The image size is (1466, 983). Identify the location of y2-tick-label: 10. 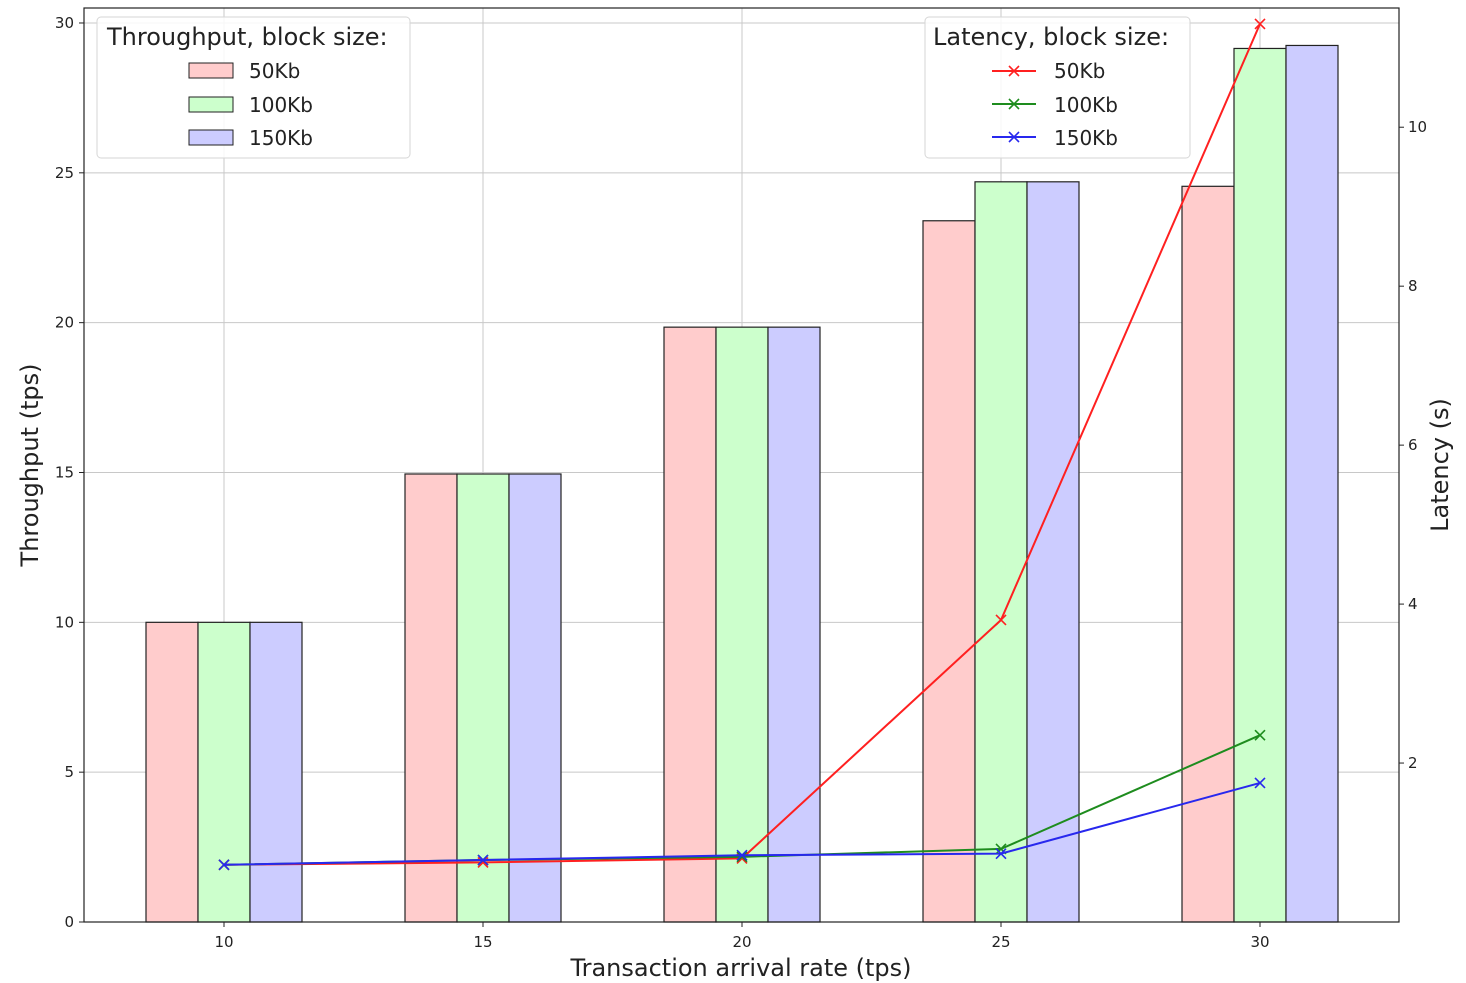
(1417, 127).